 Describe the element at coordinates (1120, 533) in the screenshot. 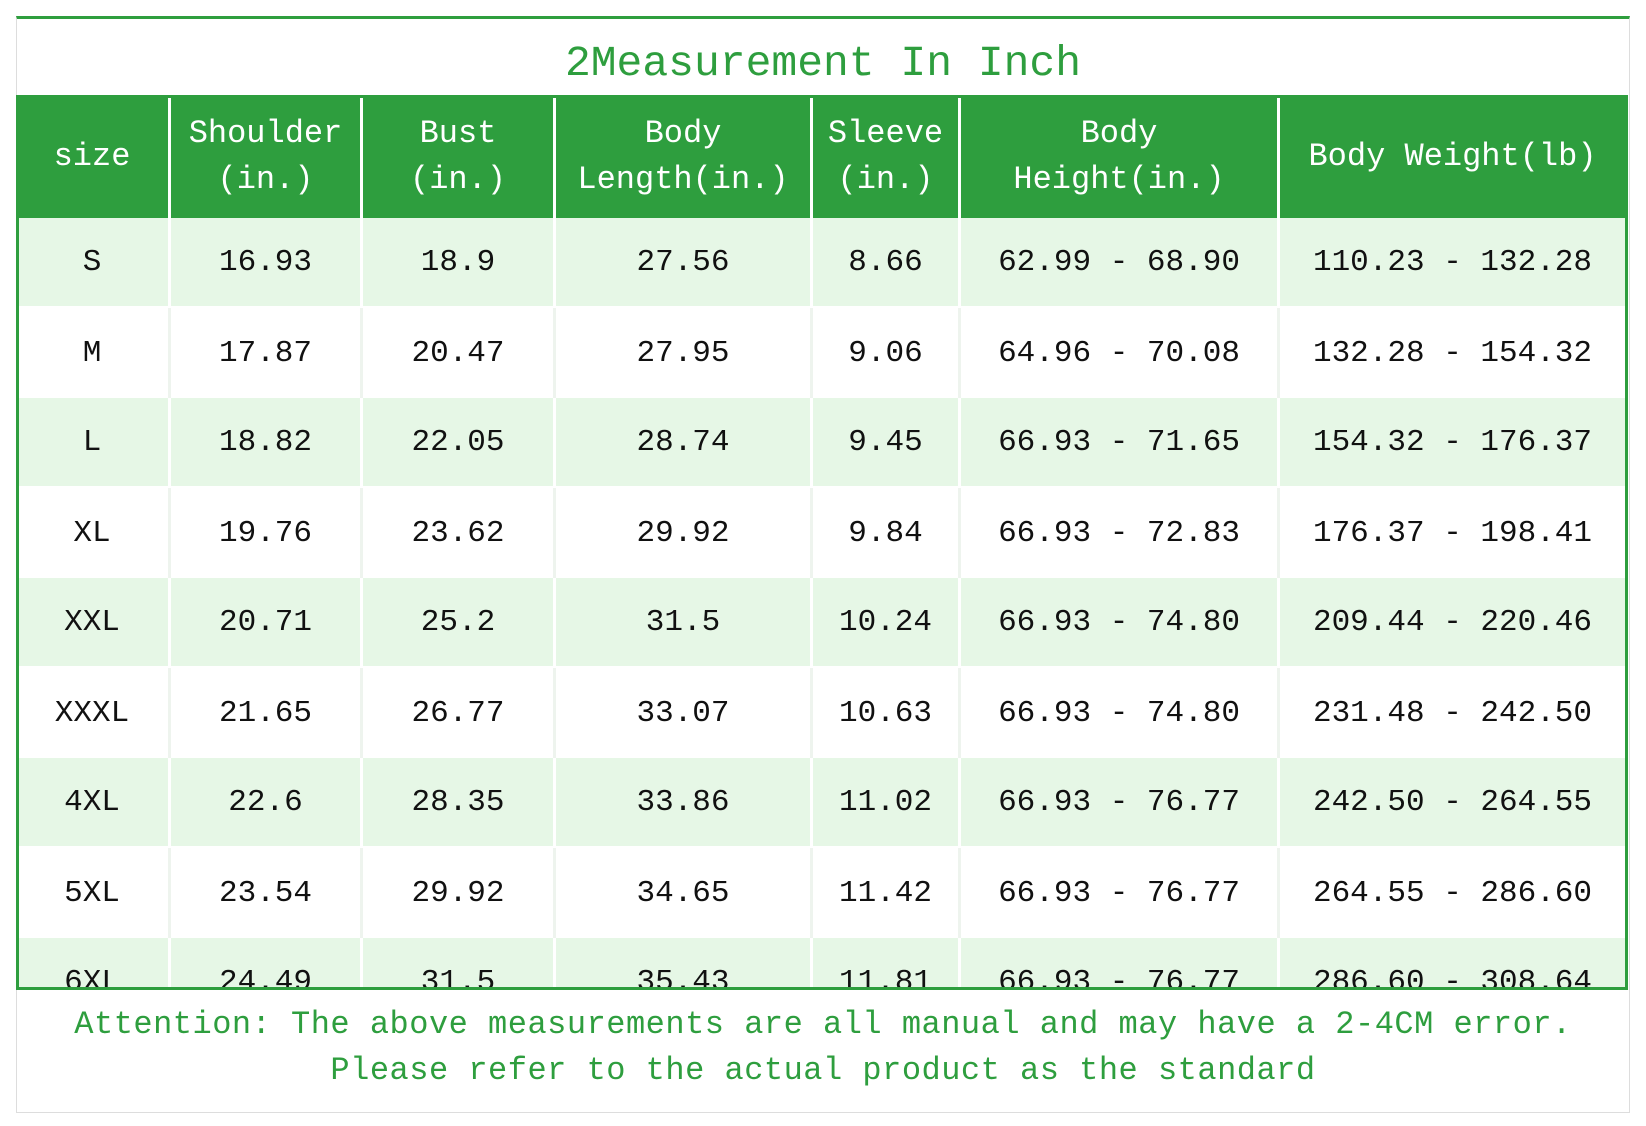

I see `table-cell: 66.93 - 72.83` at that location.